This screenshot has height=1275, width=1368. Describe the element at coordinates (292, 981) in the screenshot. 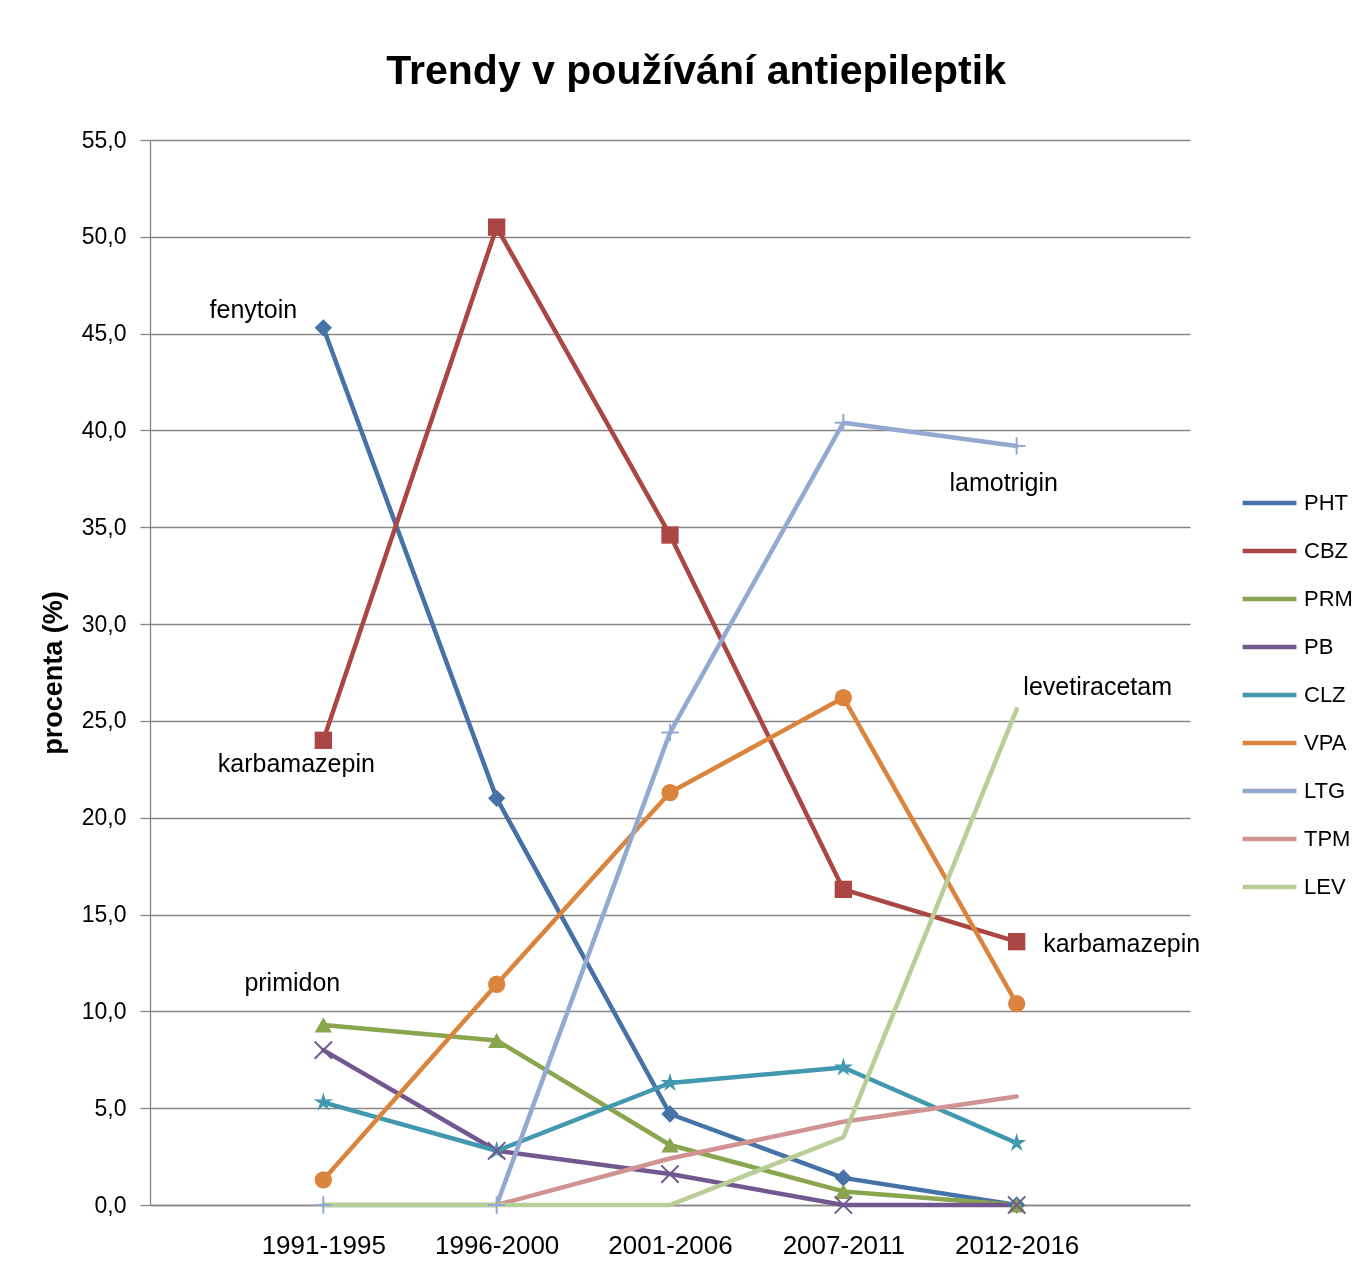

I see `annotation: primidon` at that location.